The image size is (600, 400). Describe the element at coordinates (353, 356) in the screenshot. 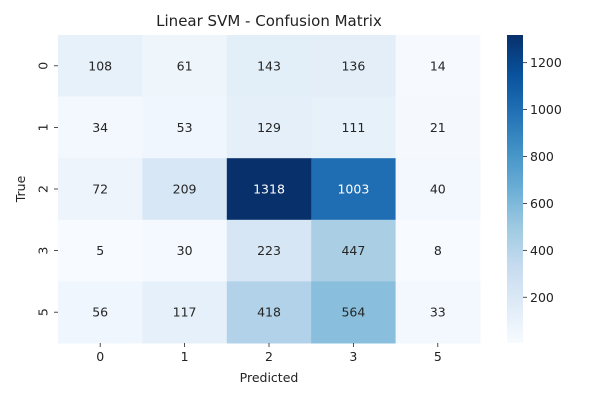

I see `x-tick-label: 3` at that location.